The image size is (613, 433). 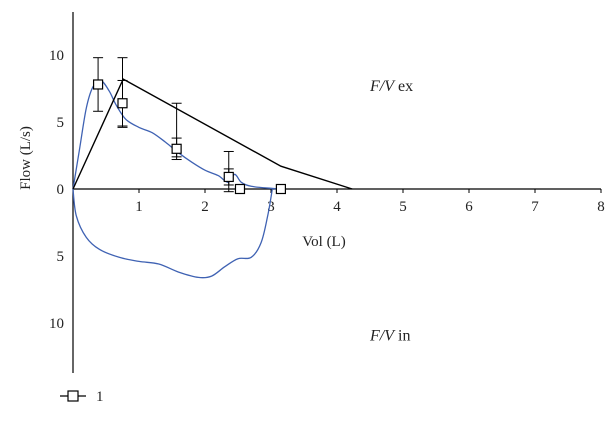 What do you see at coordinates (382, 335) in the screenshot?
I see `annotation-inspiratory-italic: F/V` at bounding box center [382, 335].